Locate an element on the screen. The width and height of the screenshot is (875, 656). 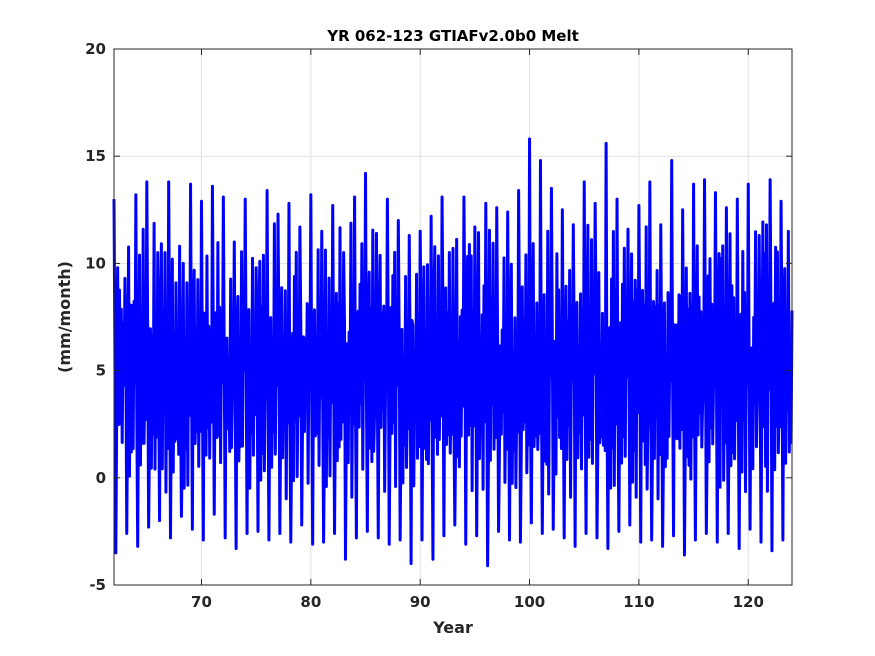
y-tick-label: 20 is located at coordinates (95, 49).